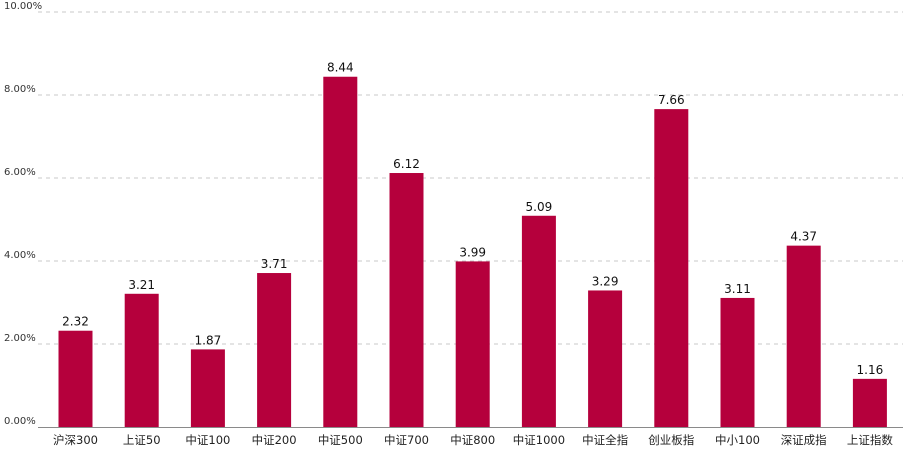 The image size is (904, 452). What do you see at coordinates (406, 164) in the screenshot?
I see `data-label: 6.12` at bounding box center [406, 164].